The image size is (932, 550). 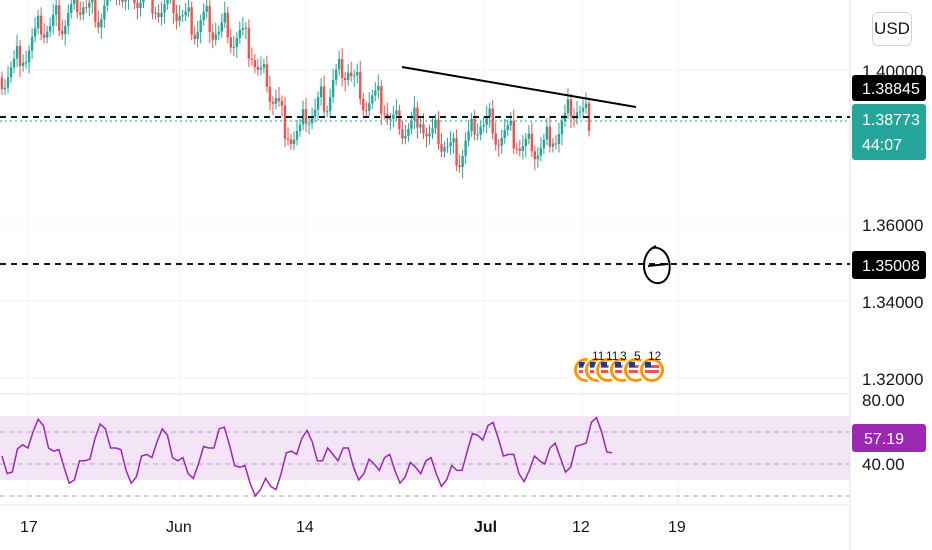 What do you see at coordinates (29, 527) in the screenshot?
I see `time-tick: 17` at bounding box center [29, 527].